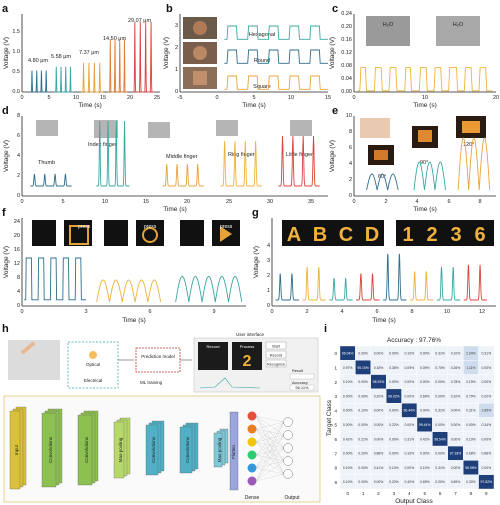 Image resolution: width=500 pixels, height=505 pixels. Describe the element at coordinates (458, 31) in the screenshot. I see `photo-h2o-right` at that location.